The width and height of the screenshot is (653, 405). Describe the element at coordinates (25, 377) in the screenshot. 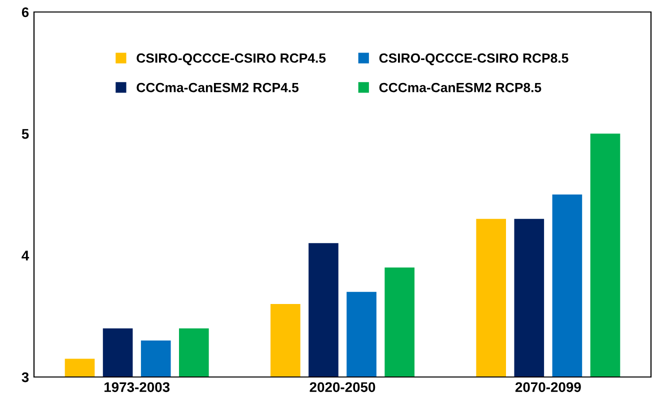

I see `y-tick-label: 3` at that location.